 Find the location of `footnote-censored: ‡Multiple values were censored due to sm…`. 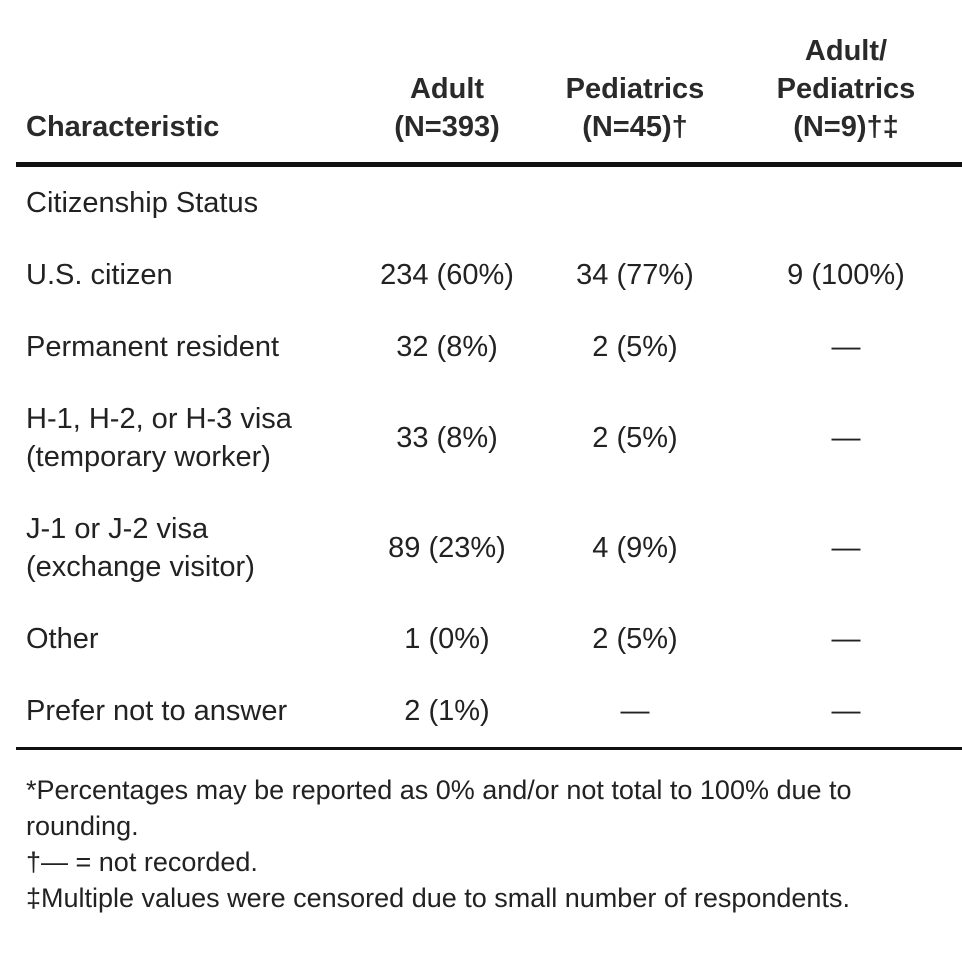

footnote-censored: ‡Multiple values were censored due to sm… is located at coordinates (438, 898).